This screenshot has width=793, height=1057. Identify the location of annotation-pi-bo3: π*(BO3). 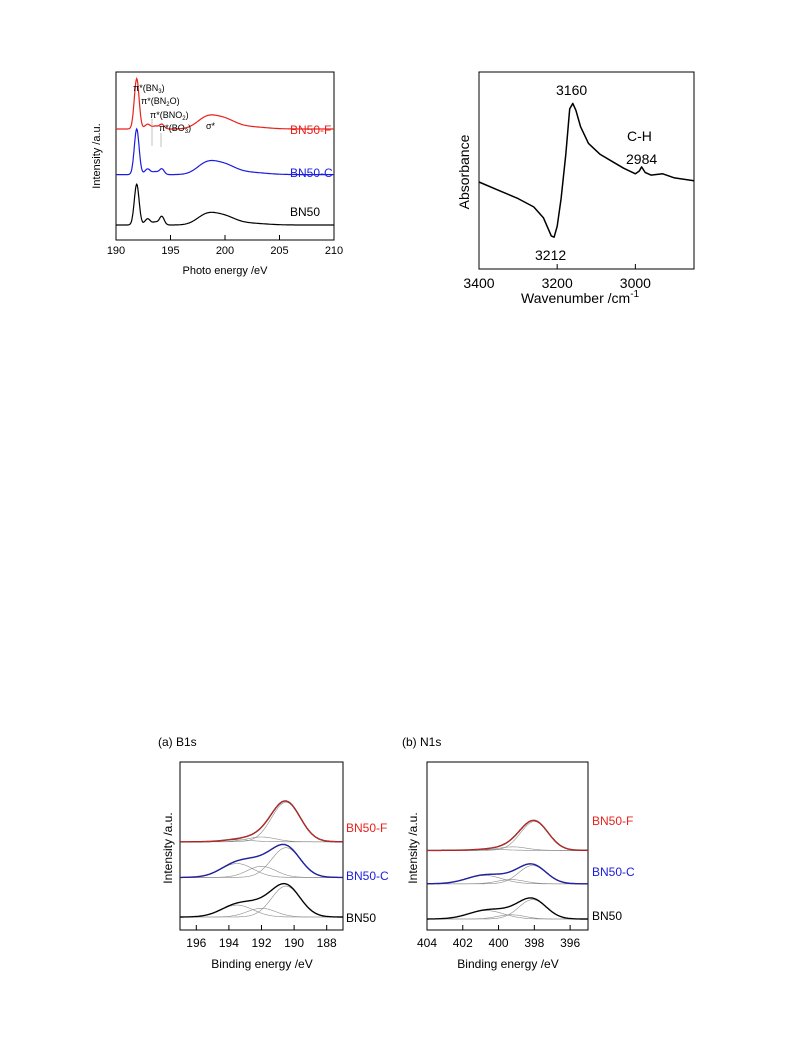
(175, 129).